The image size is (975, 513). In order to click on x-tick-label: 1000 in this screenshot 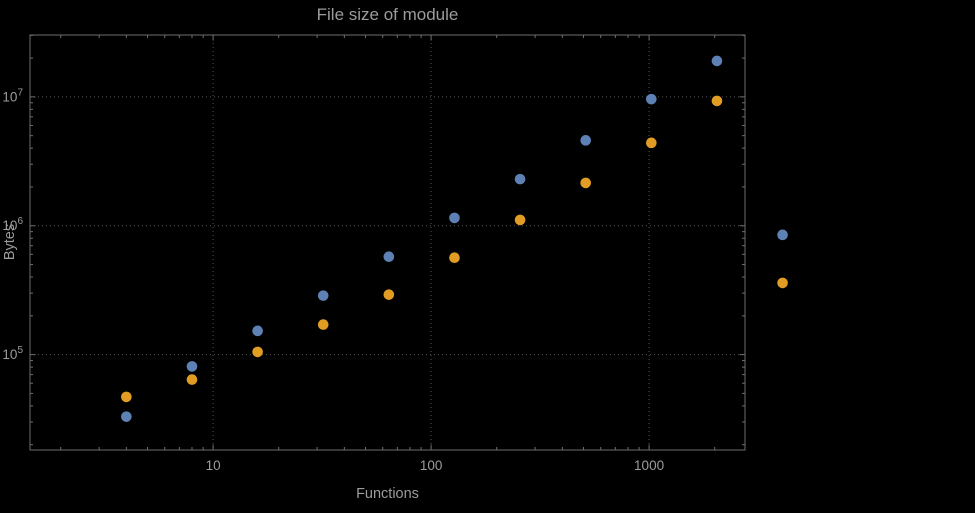, I will do `click(649, 465)`.